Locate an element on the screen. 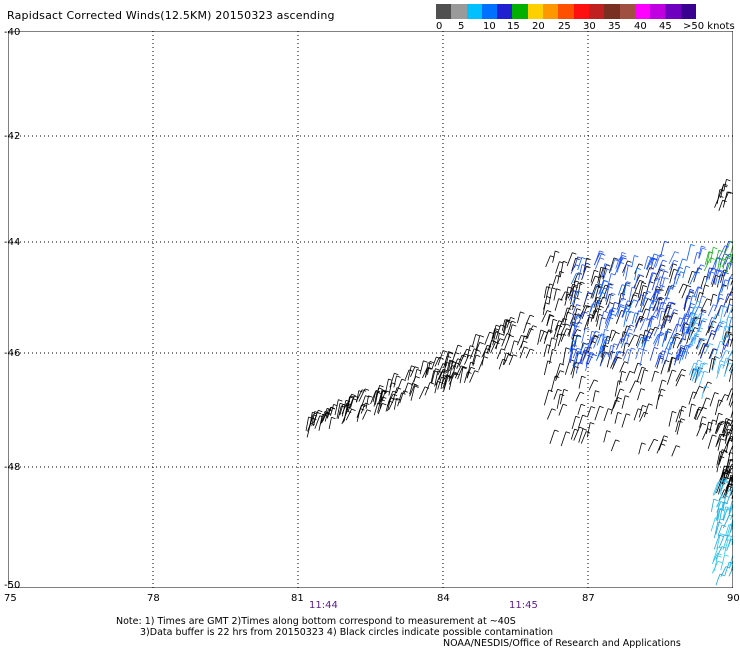 This screenshot has height=650, width=740. wind-barb-602-flag is located at coordinates (588, 263).